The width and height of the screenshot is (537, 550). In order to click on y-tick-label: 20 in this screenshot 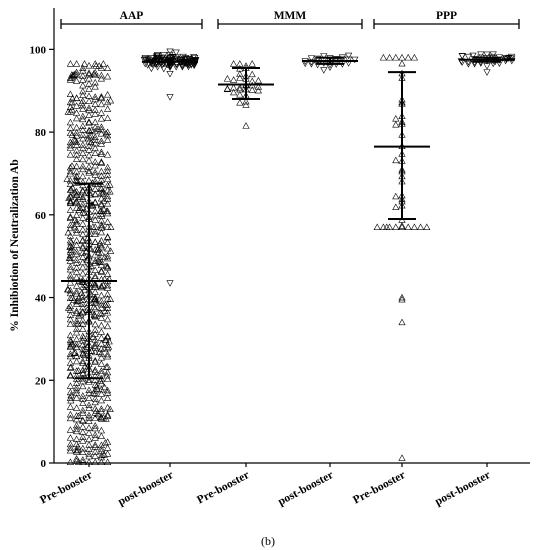, I will do `click(41, 381)`.